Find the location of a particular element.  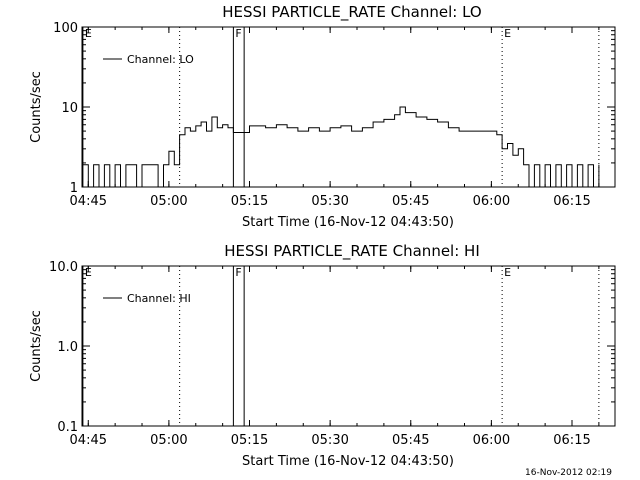

legend-label: Channel: HI is located at coordinates (159, 298).